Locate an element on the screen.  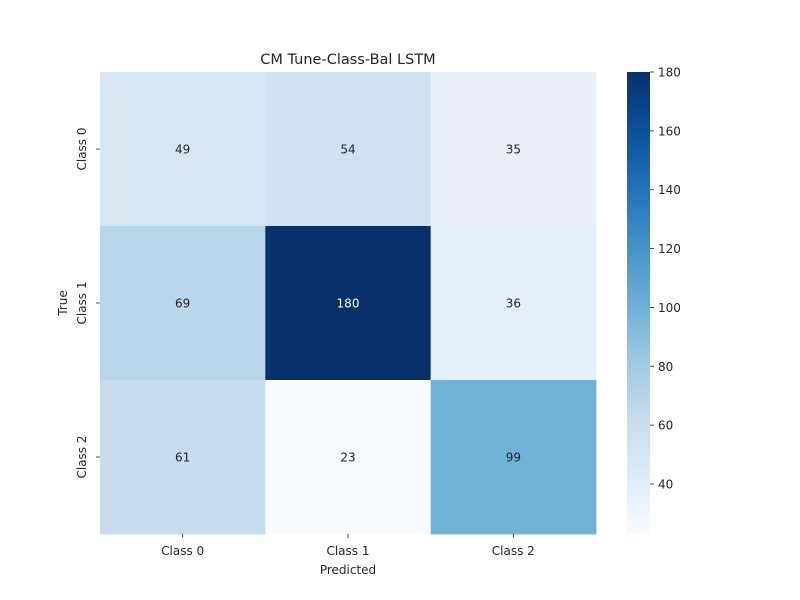
cell-value-label-r0-c1: 54 is located at coordinates (347, 150).